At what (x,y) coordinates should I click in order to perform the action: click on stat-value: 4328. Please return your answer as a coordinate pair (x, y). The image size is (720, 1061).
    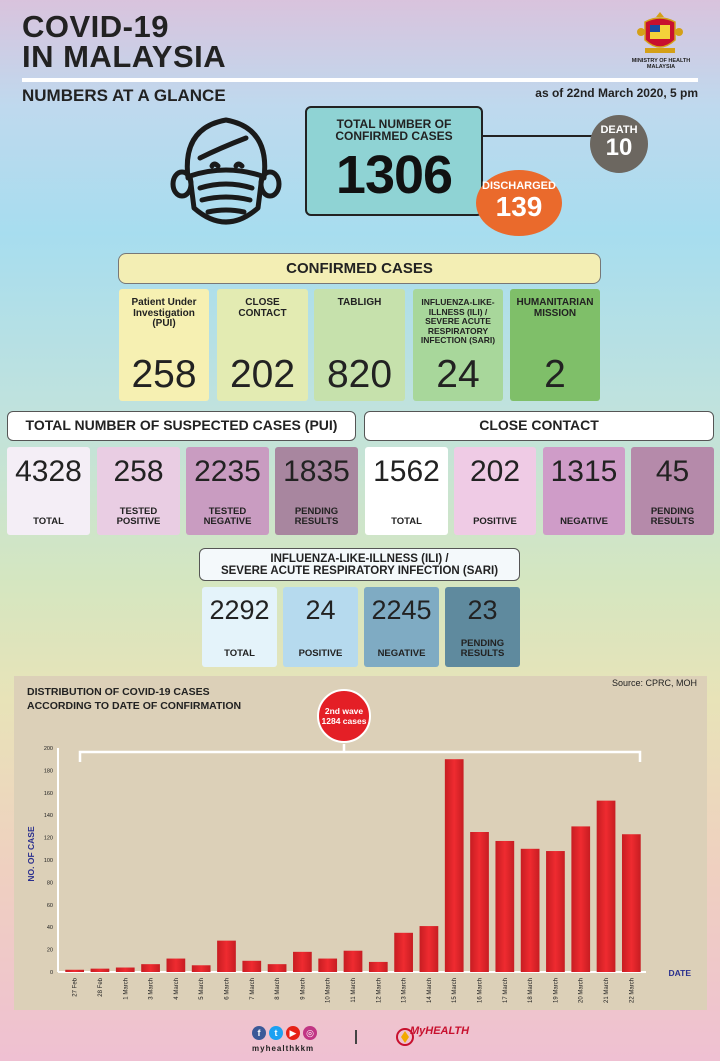
    Looking at the image, I should click on (48, 471).